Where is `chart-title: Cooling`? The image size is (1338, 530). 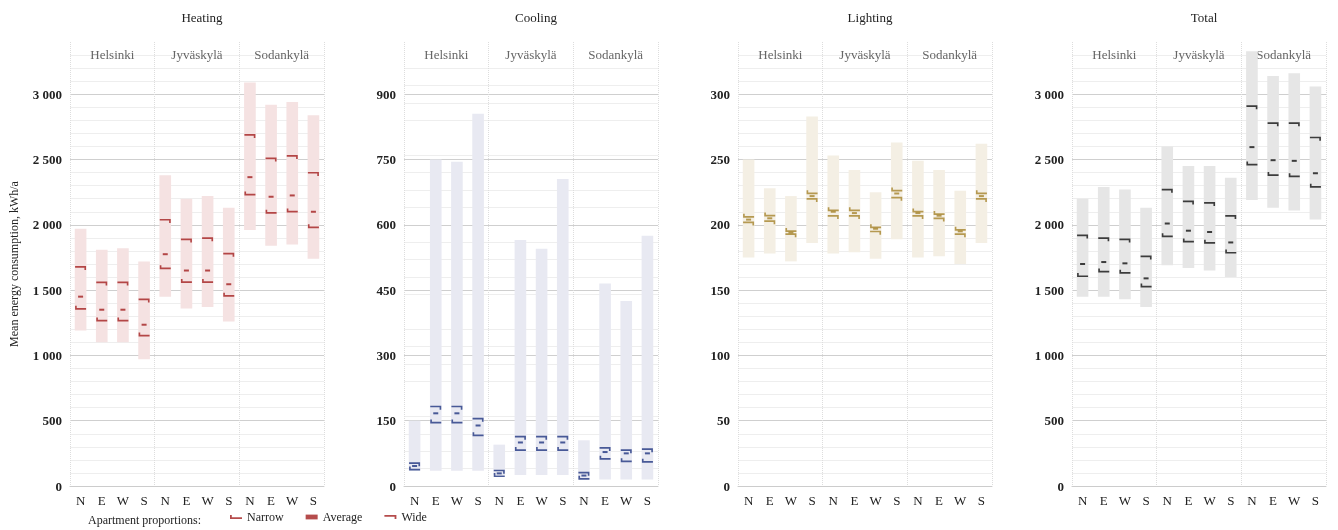 chart-title: Cooling is located at coordinates (536, 17).